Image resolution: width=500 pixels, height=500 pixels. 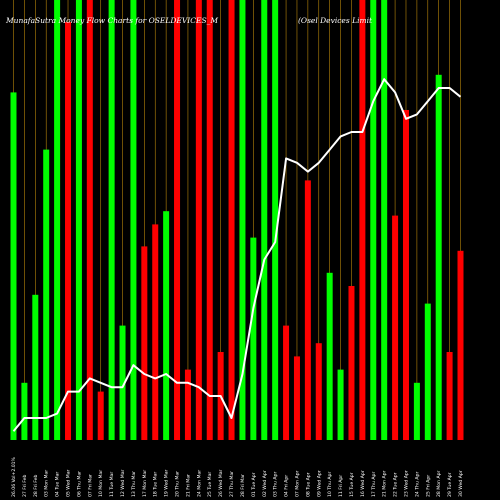 What do you see at coordinates (134, 484) in the screenshot?
I see `x-tick-label: 13 Thu Mar` at bounding box center [134, 484].